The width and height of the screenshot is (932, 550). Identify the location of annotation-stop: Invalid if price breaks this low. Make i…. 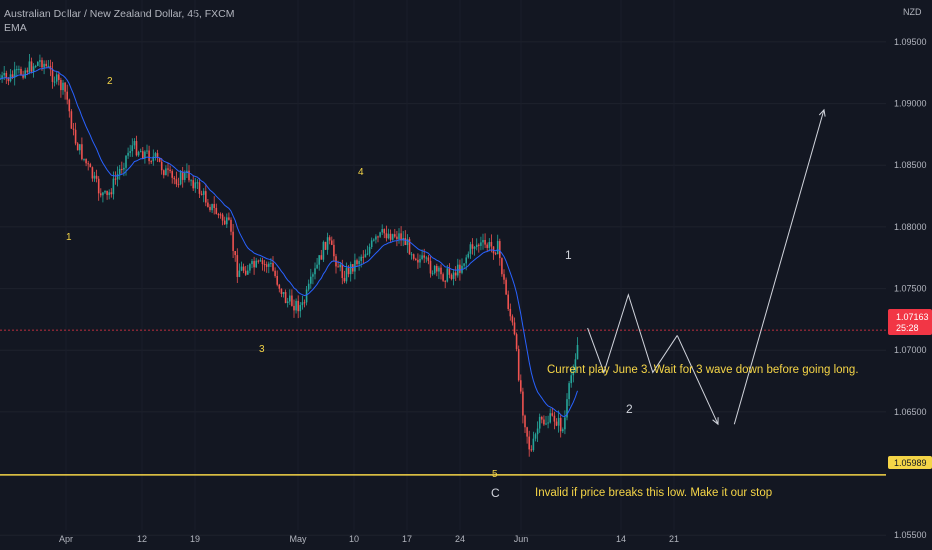
(653, 493).